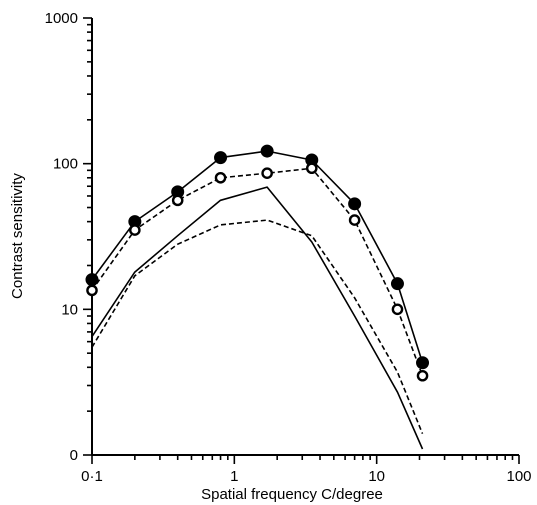 The image size is (537, 505). I want to click on x-axis-title: Spatial frequency C/degree, so click(292, 494).